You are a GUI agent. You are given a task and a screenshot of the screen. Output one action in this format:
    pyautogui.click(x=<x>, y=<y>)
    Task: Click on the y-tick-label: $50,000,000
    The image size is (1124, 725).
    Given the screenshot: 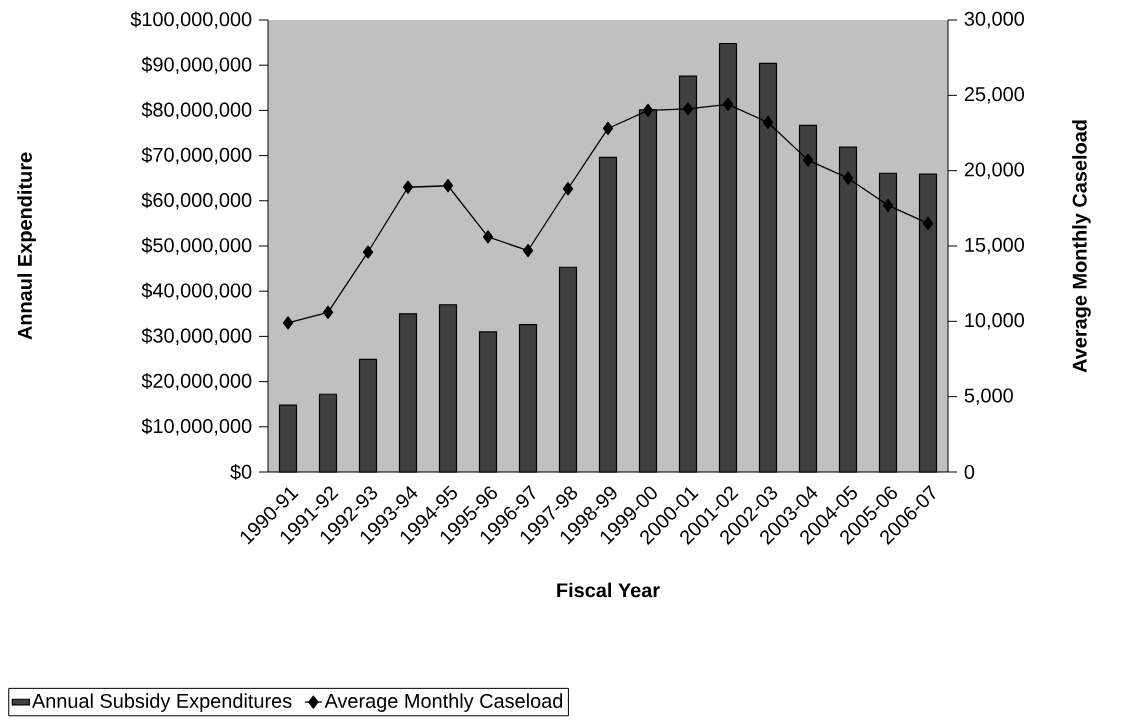 What is the action you would take?
    pyautogui.click(x=196, y=246)
    